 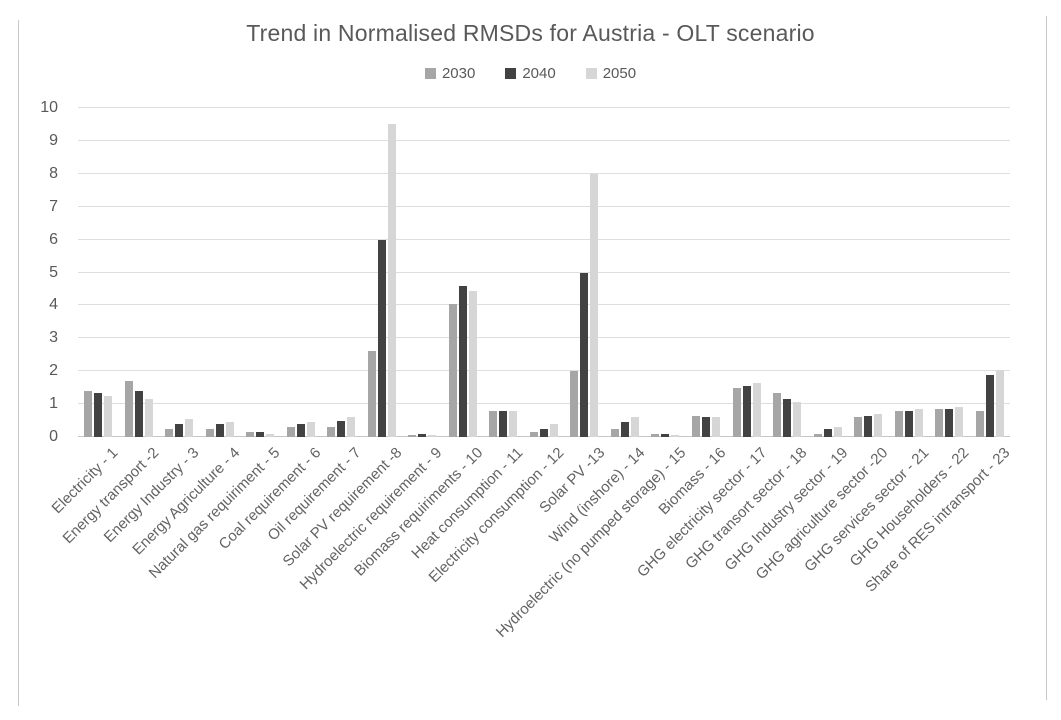 I want to click on x-tick-label-20: GHG agriculture sector -20, so click(x=822, y=514).